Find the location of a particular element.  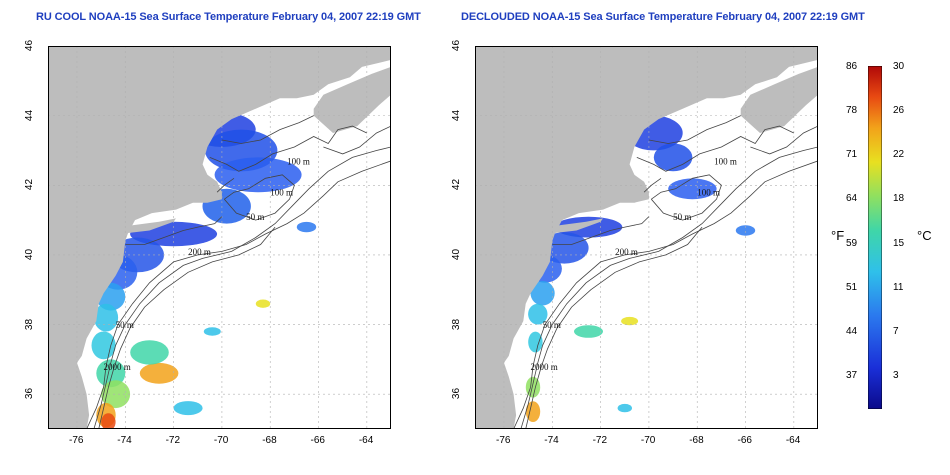

colorbar-fahrenheit-unit: °F is located at coordinates (838, 235).